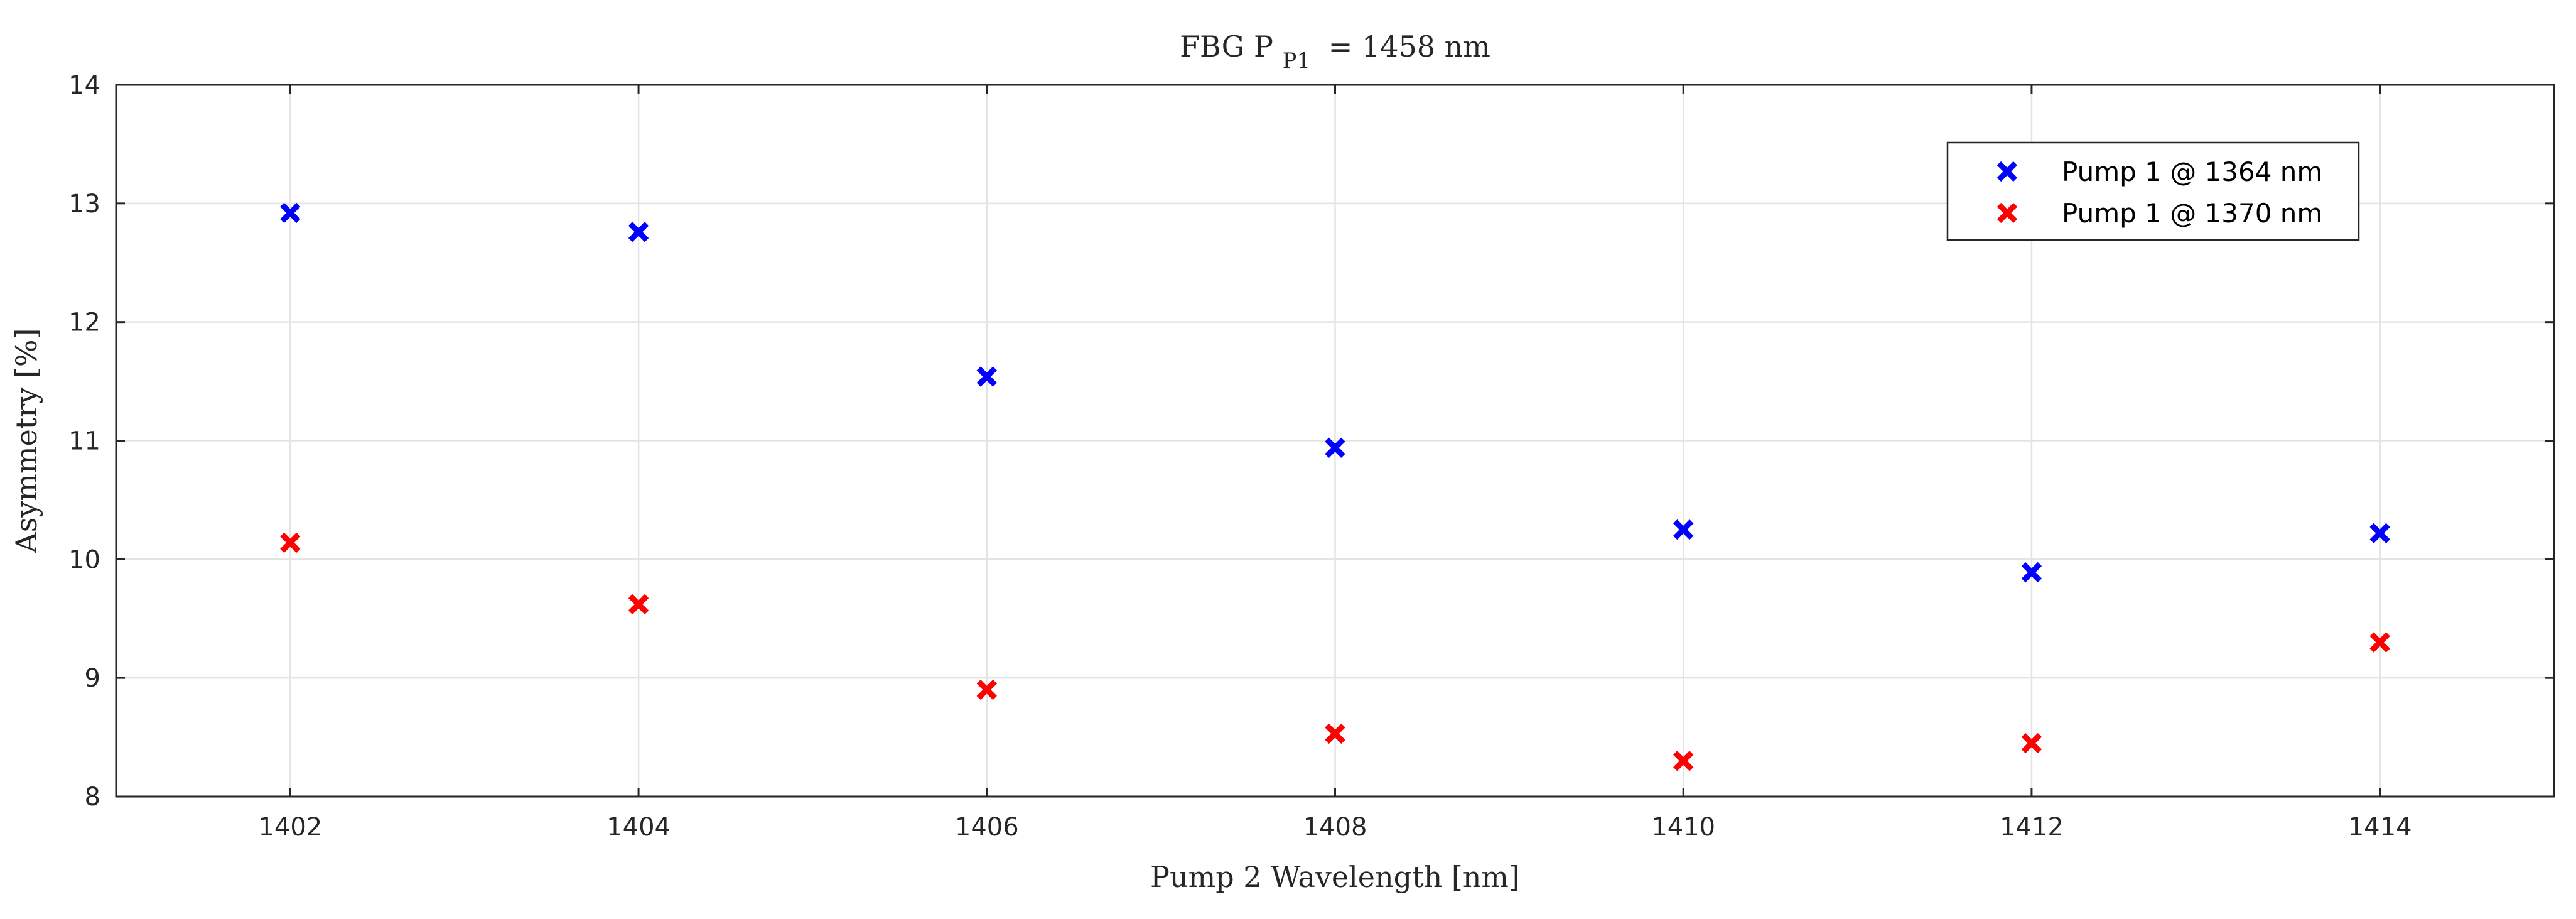 This screenshot has height=919, width=2576. Describe the element at coordinates (84, 560) in the screenshot. I see `y-tick-label: 10` at that location.